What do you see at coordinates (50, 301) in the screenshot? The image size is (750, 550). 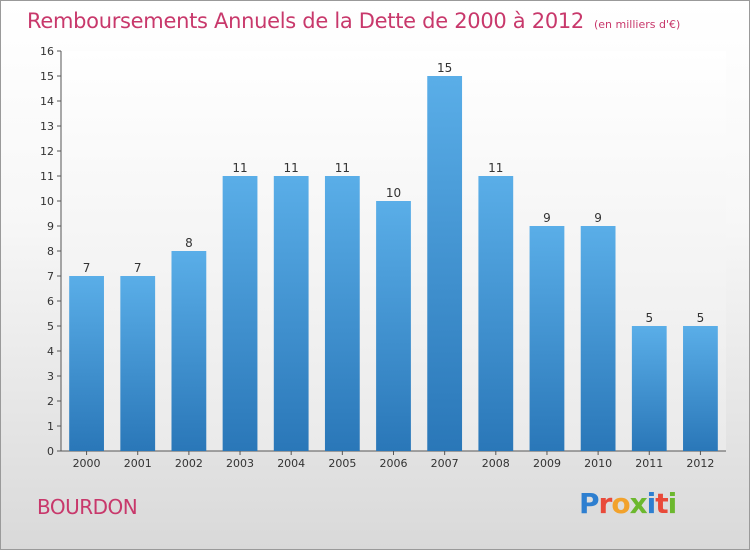 I see `y-tick-label: 6` at bounding box center [50, 301].